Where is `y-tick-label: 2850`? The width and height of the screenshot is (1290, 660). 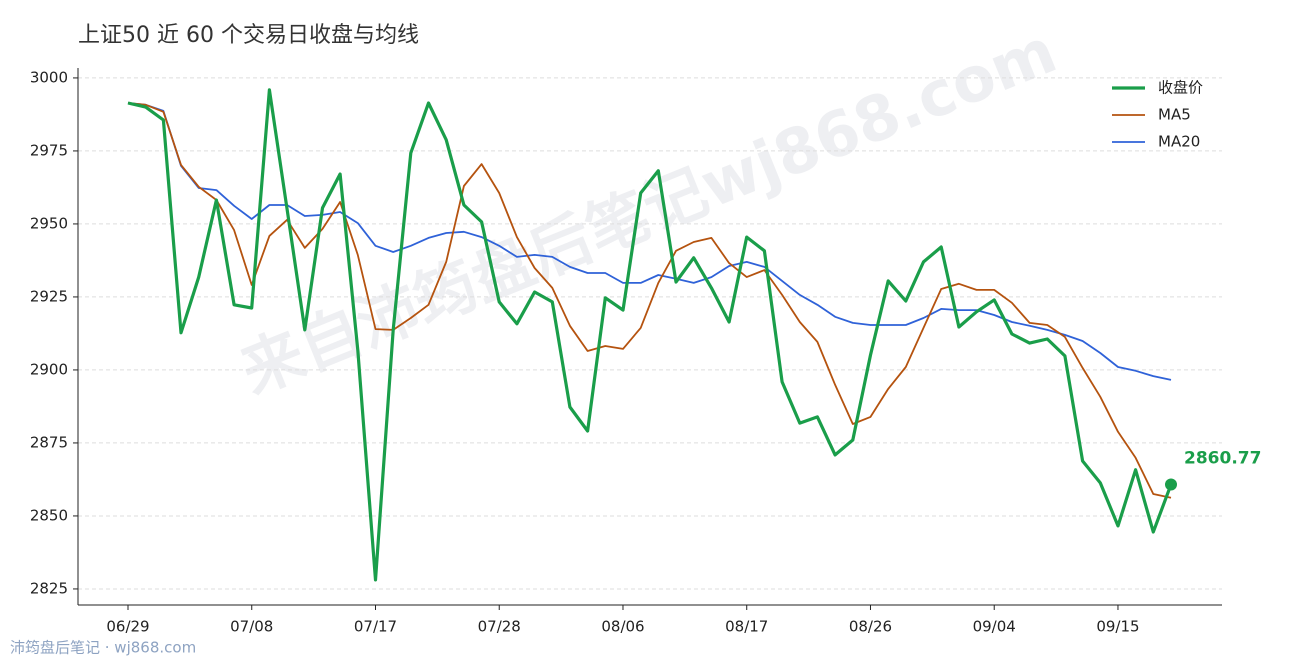 y-tick-label: 2850 is located at coordinates (49, 515).